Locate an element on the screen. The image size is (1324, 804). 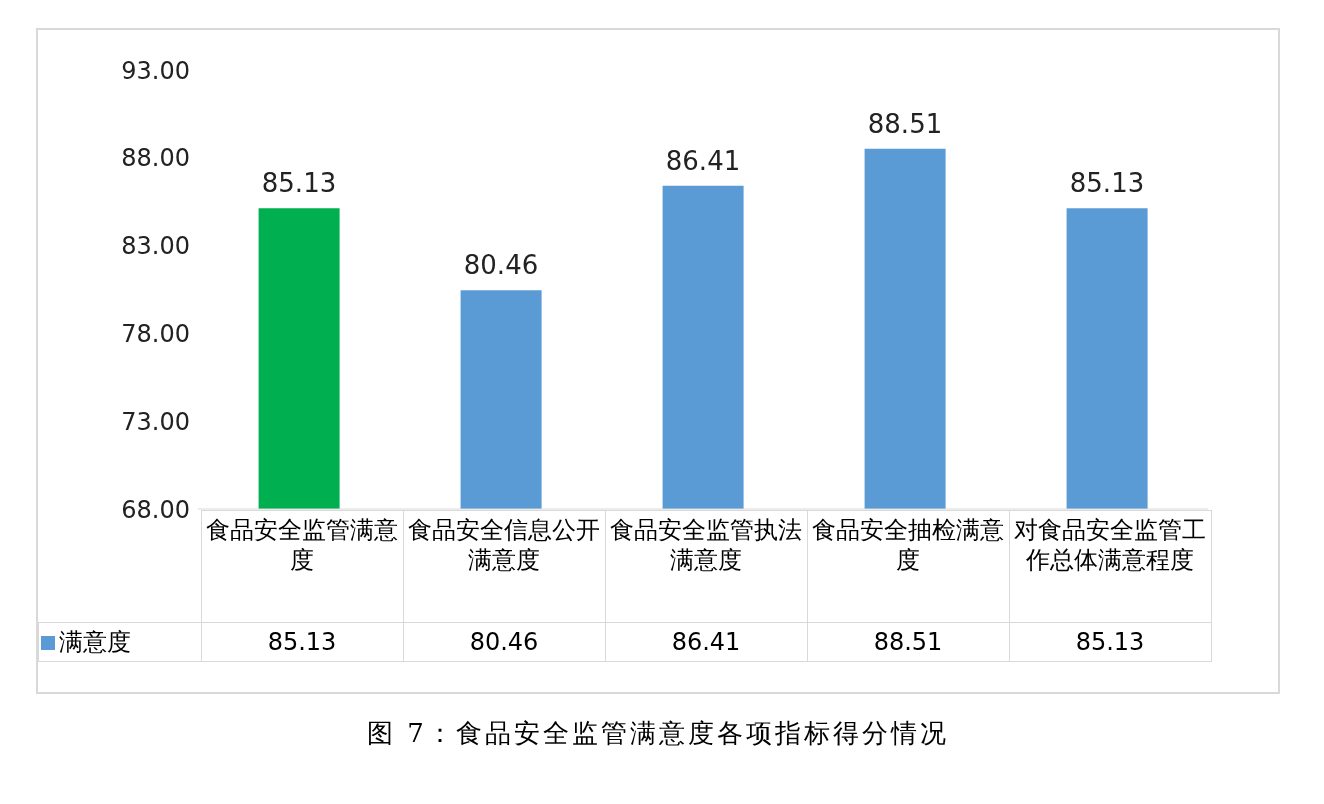
y-tick-label: 93.00 is located at coordinates (155, 70).